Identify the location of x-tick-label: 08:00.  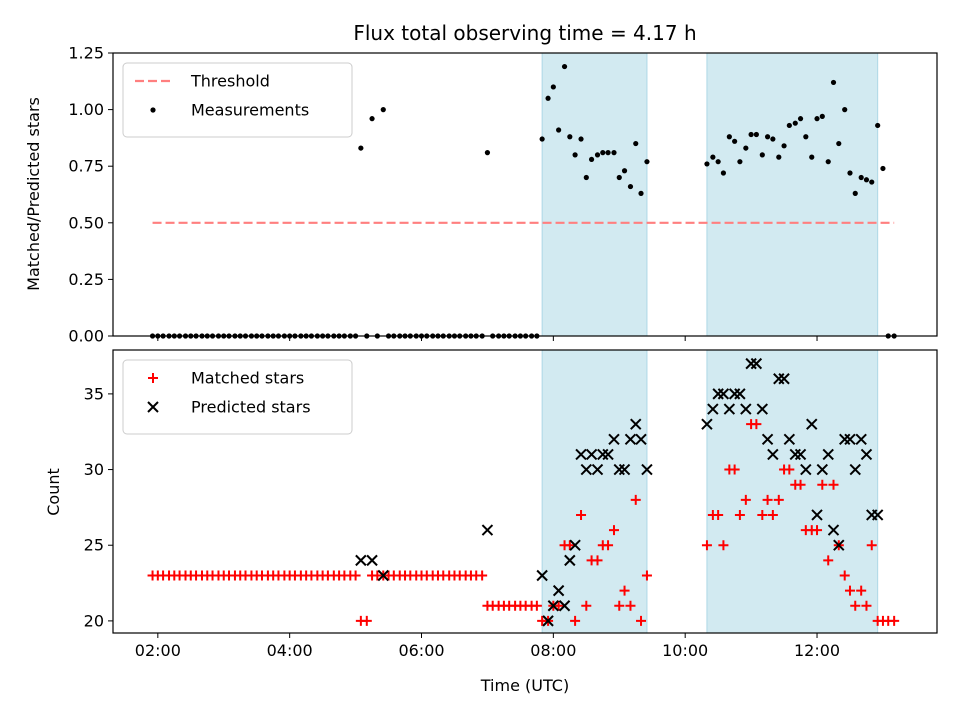
(553, 650).